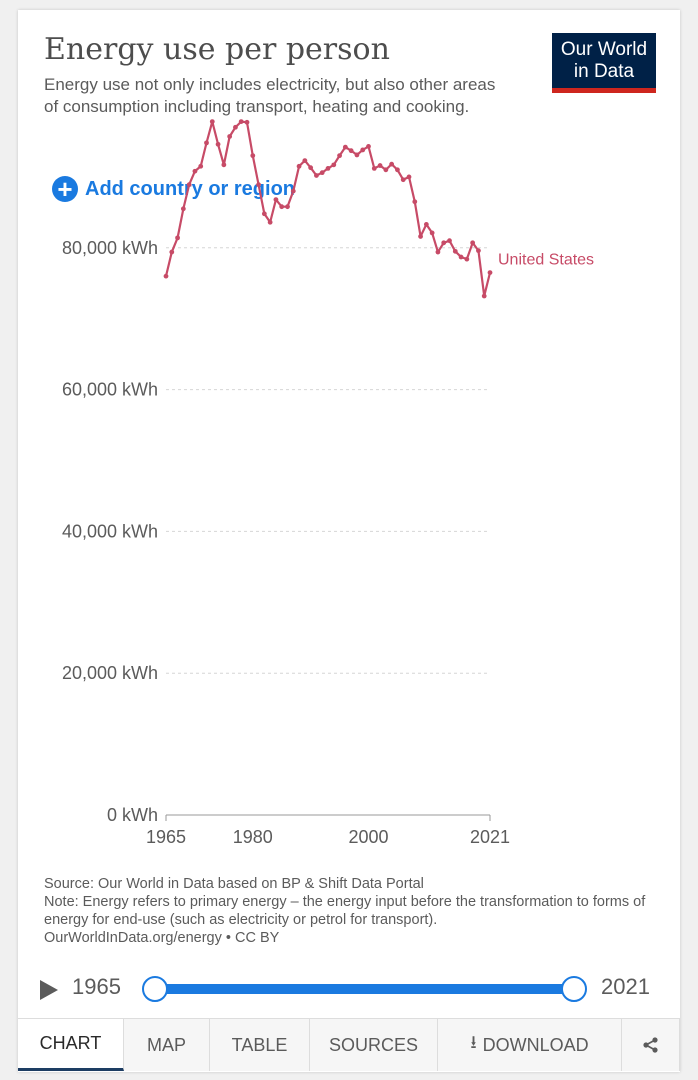  I want to click on y-tick-label: 20,000 kWh, so click(110, 673).